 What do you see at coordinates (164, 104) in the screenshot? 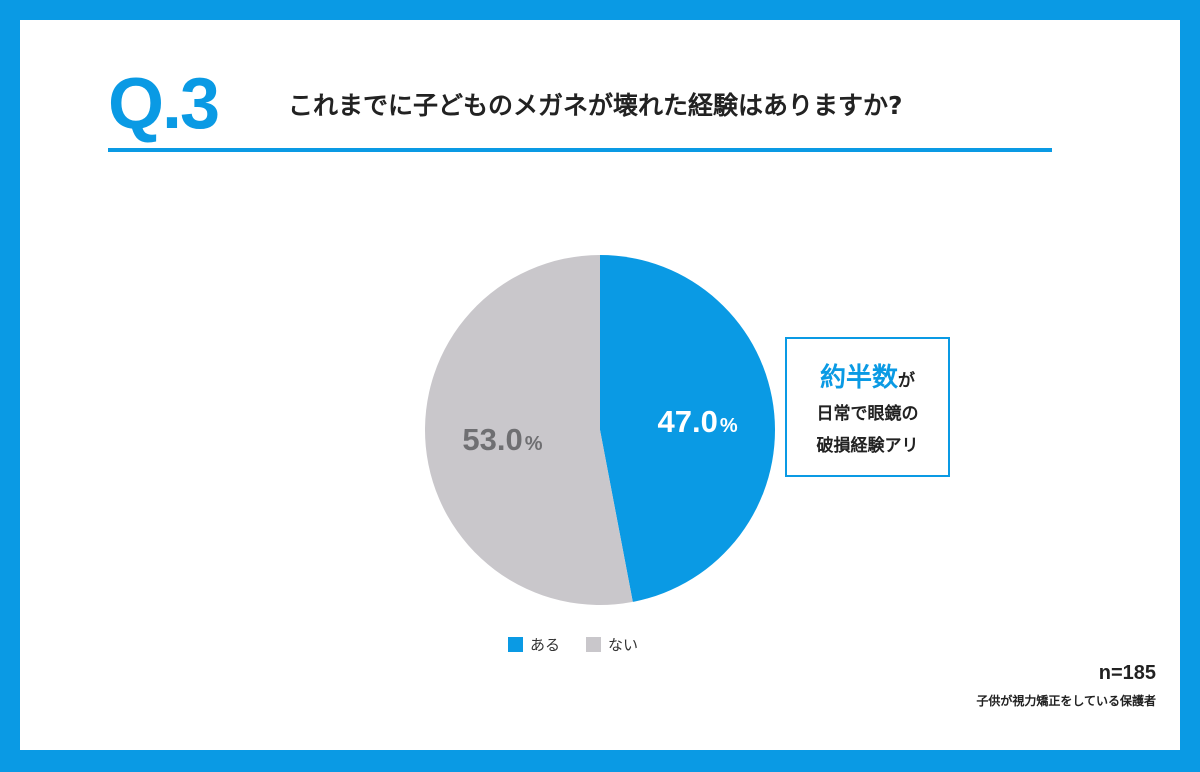
I see `question-number: Q.3` at bounding box center [164, 104].